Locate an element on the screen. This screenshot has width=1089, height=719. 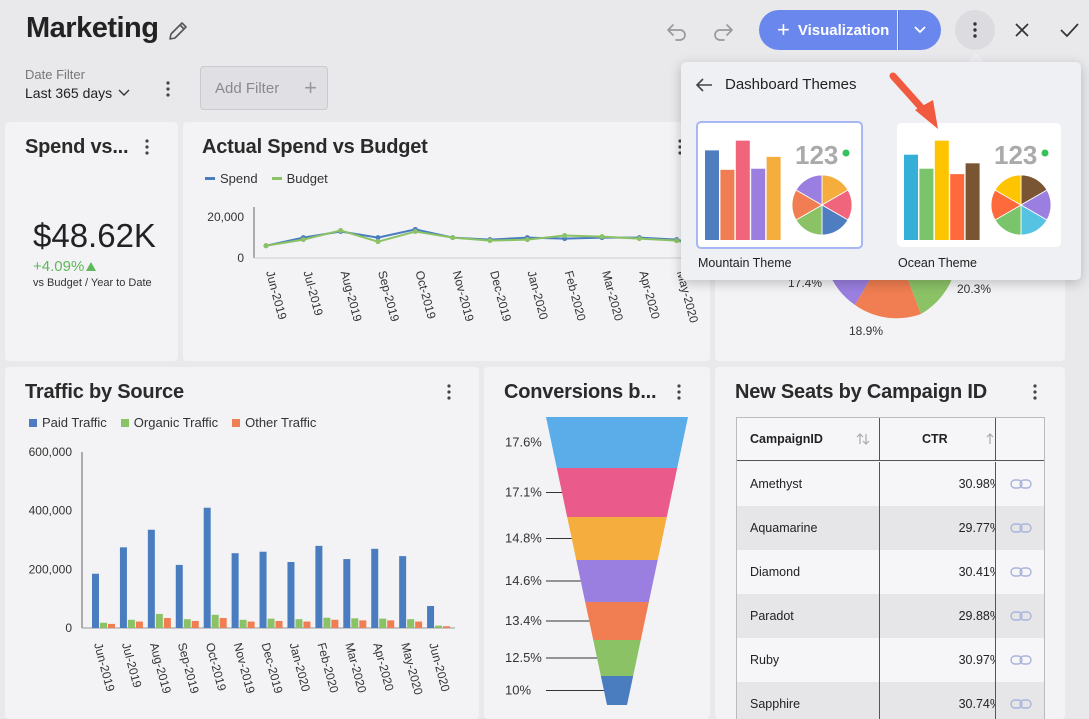
theme-card-ocean: 123 is located at coordinates (979, 185).